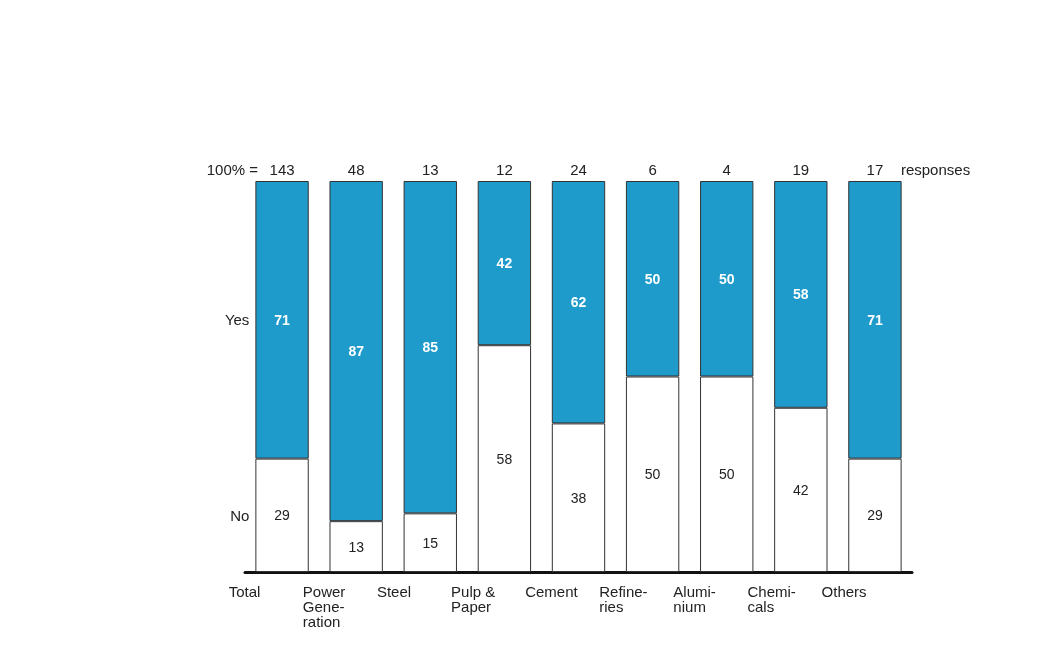  Describe the element at coordinates (232, 169) in the screenshot. I see `text: 100% =` at that location.